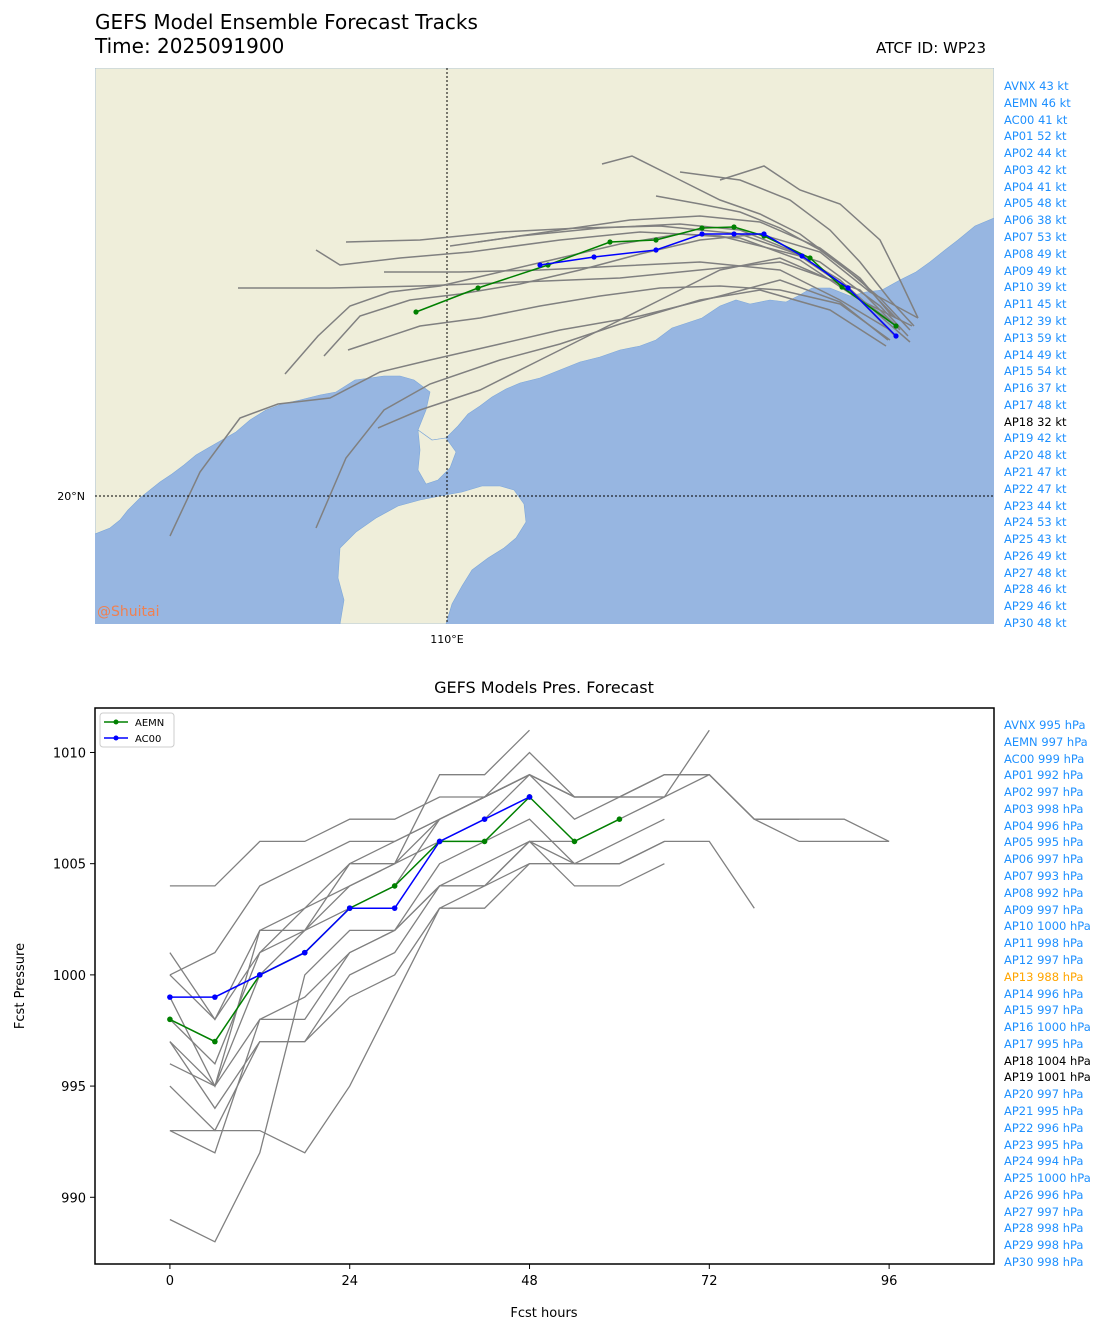 This screenshot has width=1111, height=1335. What do you see at coordinates (69, 865) in the screenshot?
I see `y-tick-label: 1005` at bounding box center [69, 865].